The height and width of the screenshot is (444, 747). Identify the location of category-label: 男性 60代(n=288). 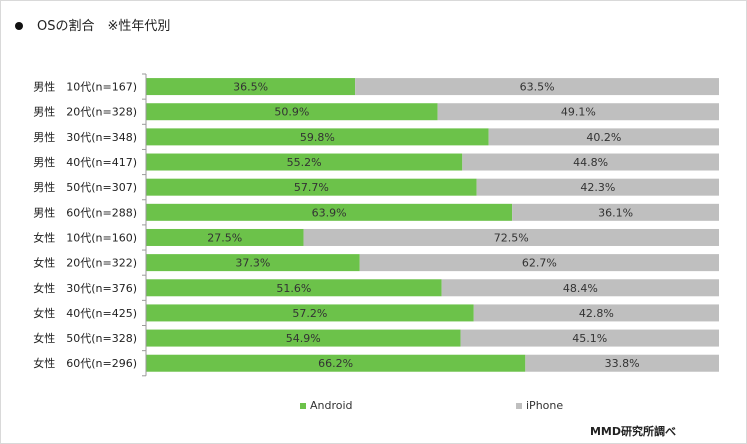
(85, 212).